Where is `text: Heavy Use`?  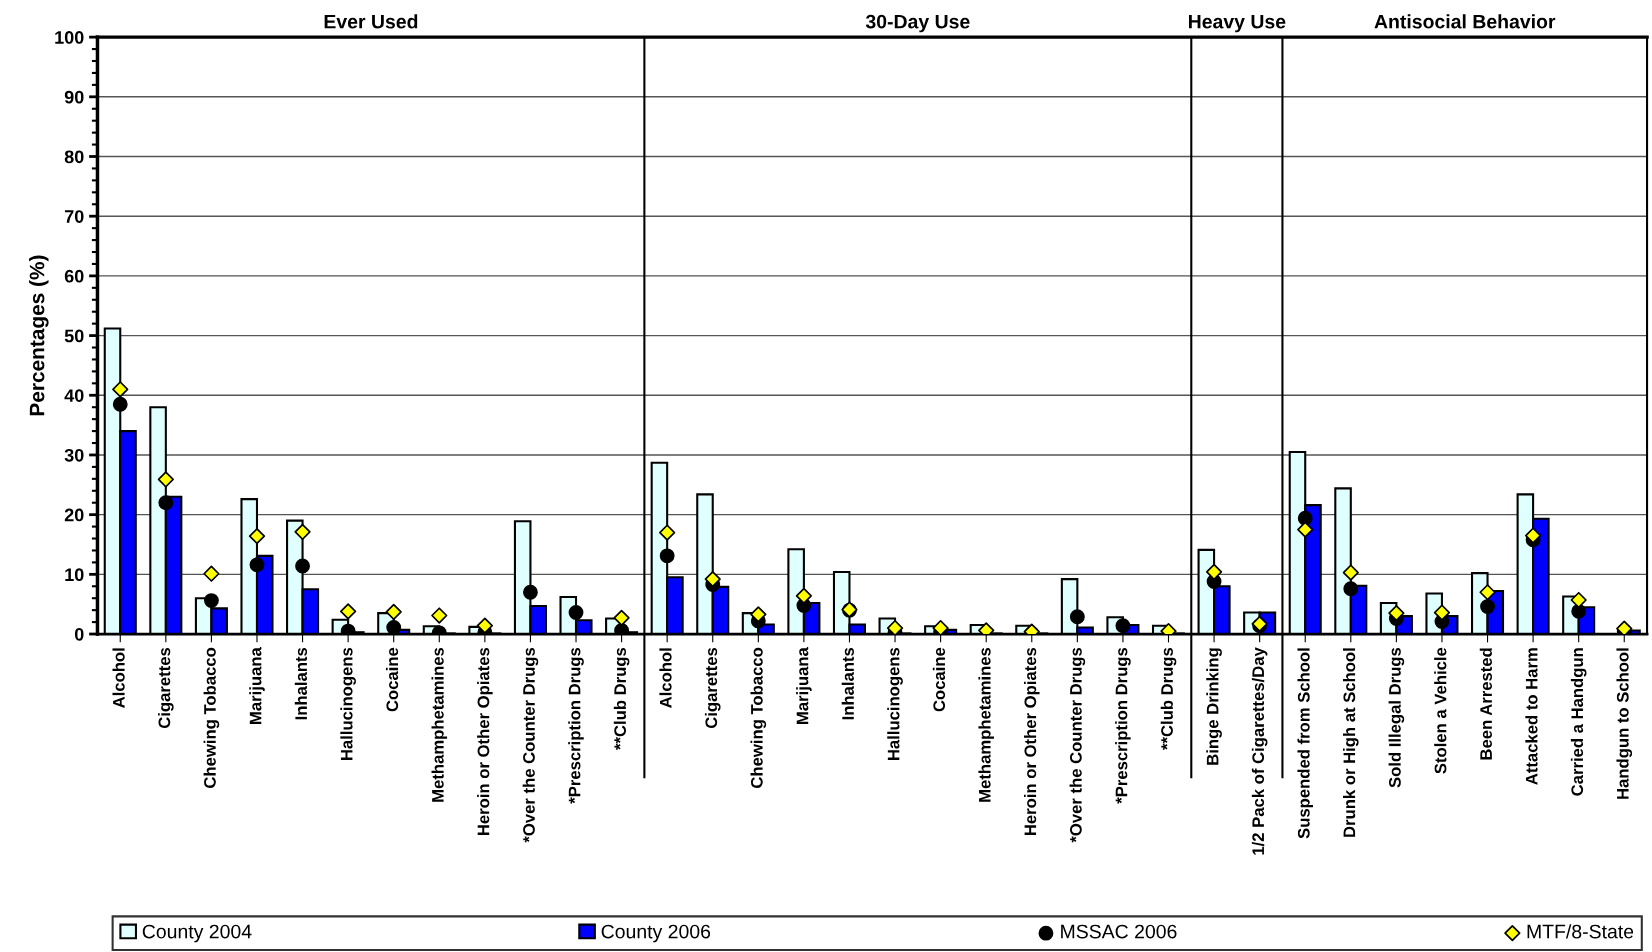 text: Heavy Use is located at coordinates (1237, 23).